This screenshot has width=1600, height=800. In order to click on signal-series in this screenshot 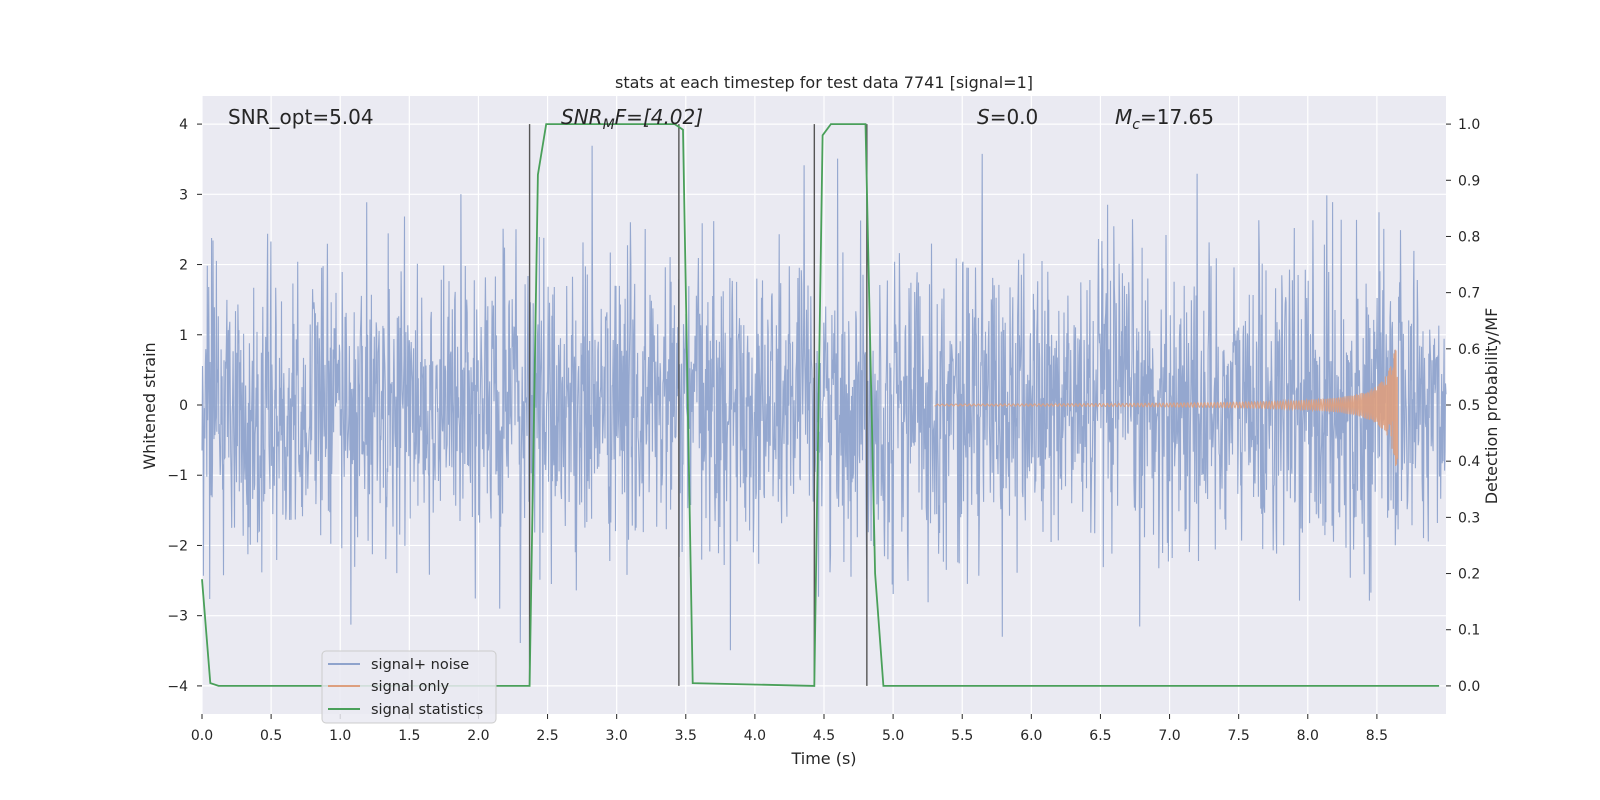, I will do `click(1166, 408)`.